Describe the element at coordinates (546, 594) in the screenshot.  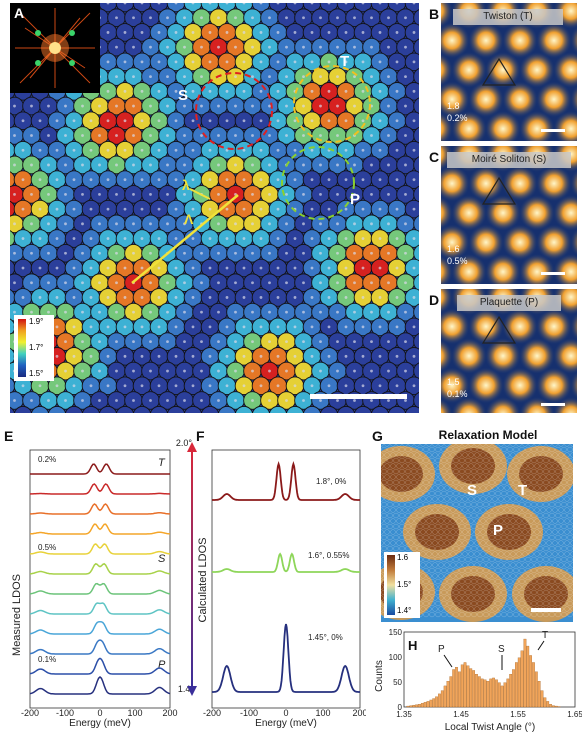
I see `relaxation-domain-core` at that location.